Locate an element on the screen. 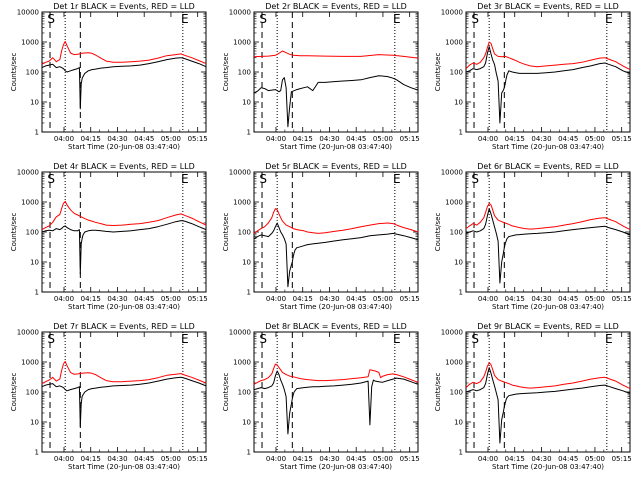 The width and height of the screenshot is (640, 480). panel-title: Det 4r BLACK = Events, RED = LLD is located at coordinates (124, 166).